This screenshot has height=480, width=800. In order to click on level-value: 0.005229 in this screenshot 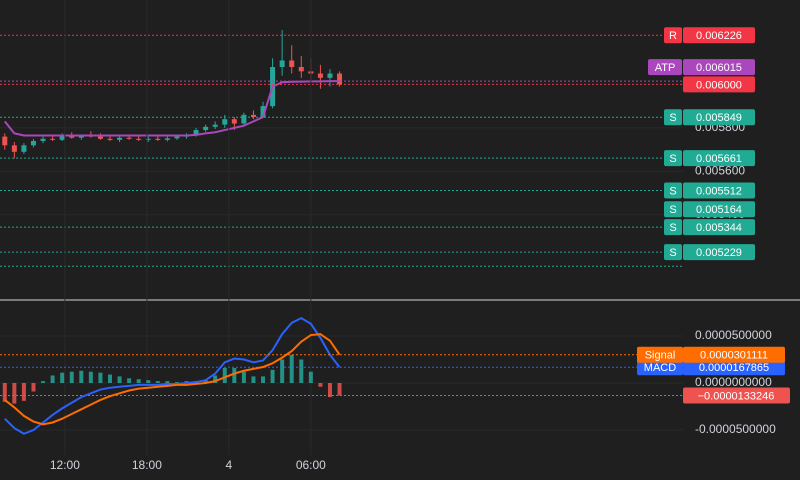, I will do `click(719, 253)`.